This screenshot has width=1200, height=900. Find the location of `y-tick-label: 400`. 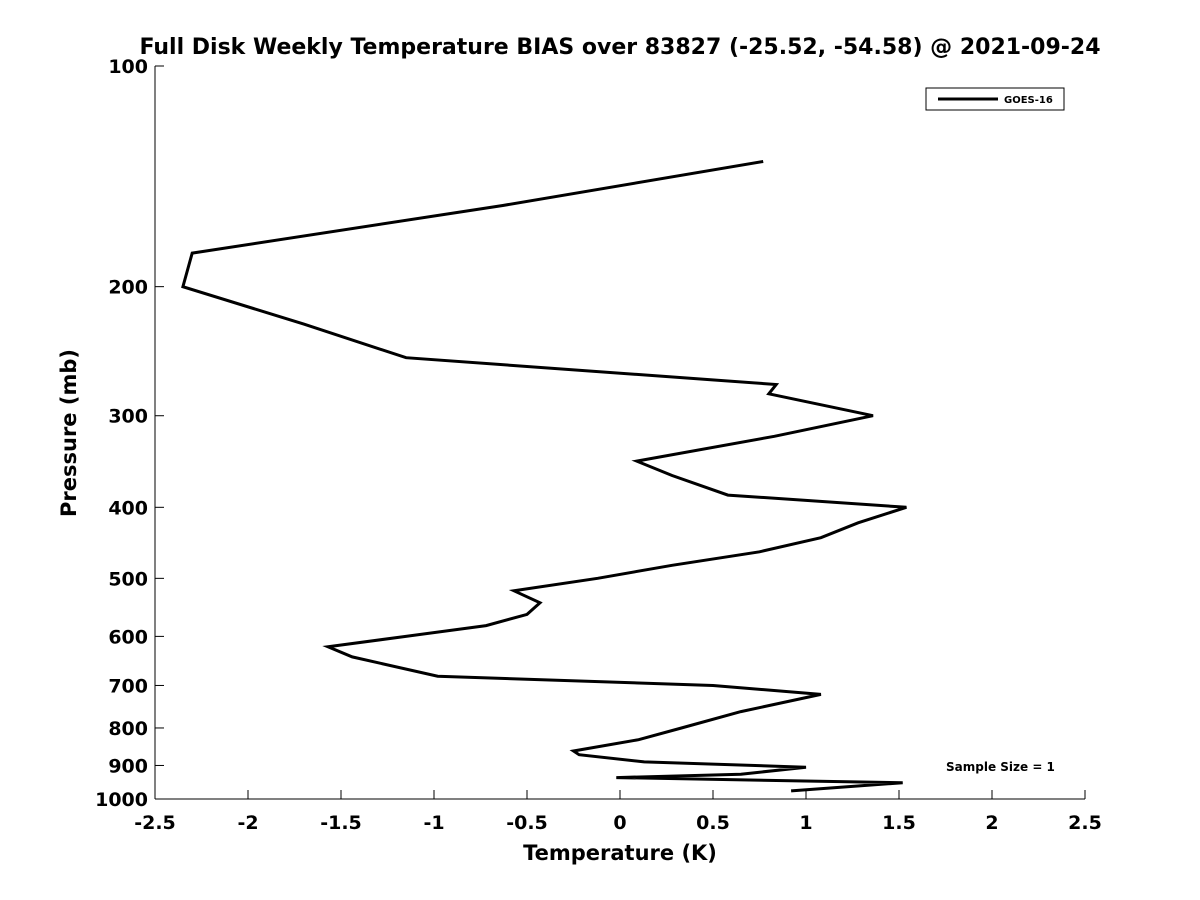

y-tick-label: 400 is located at coordinates (128, 508).